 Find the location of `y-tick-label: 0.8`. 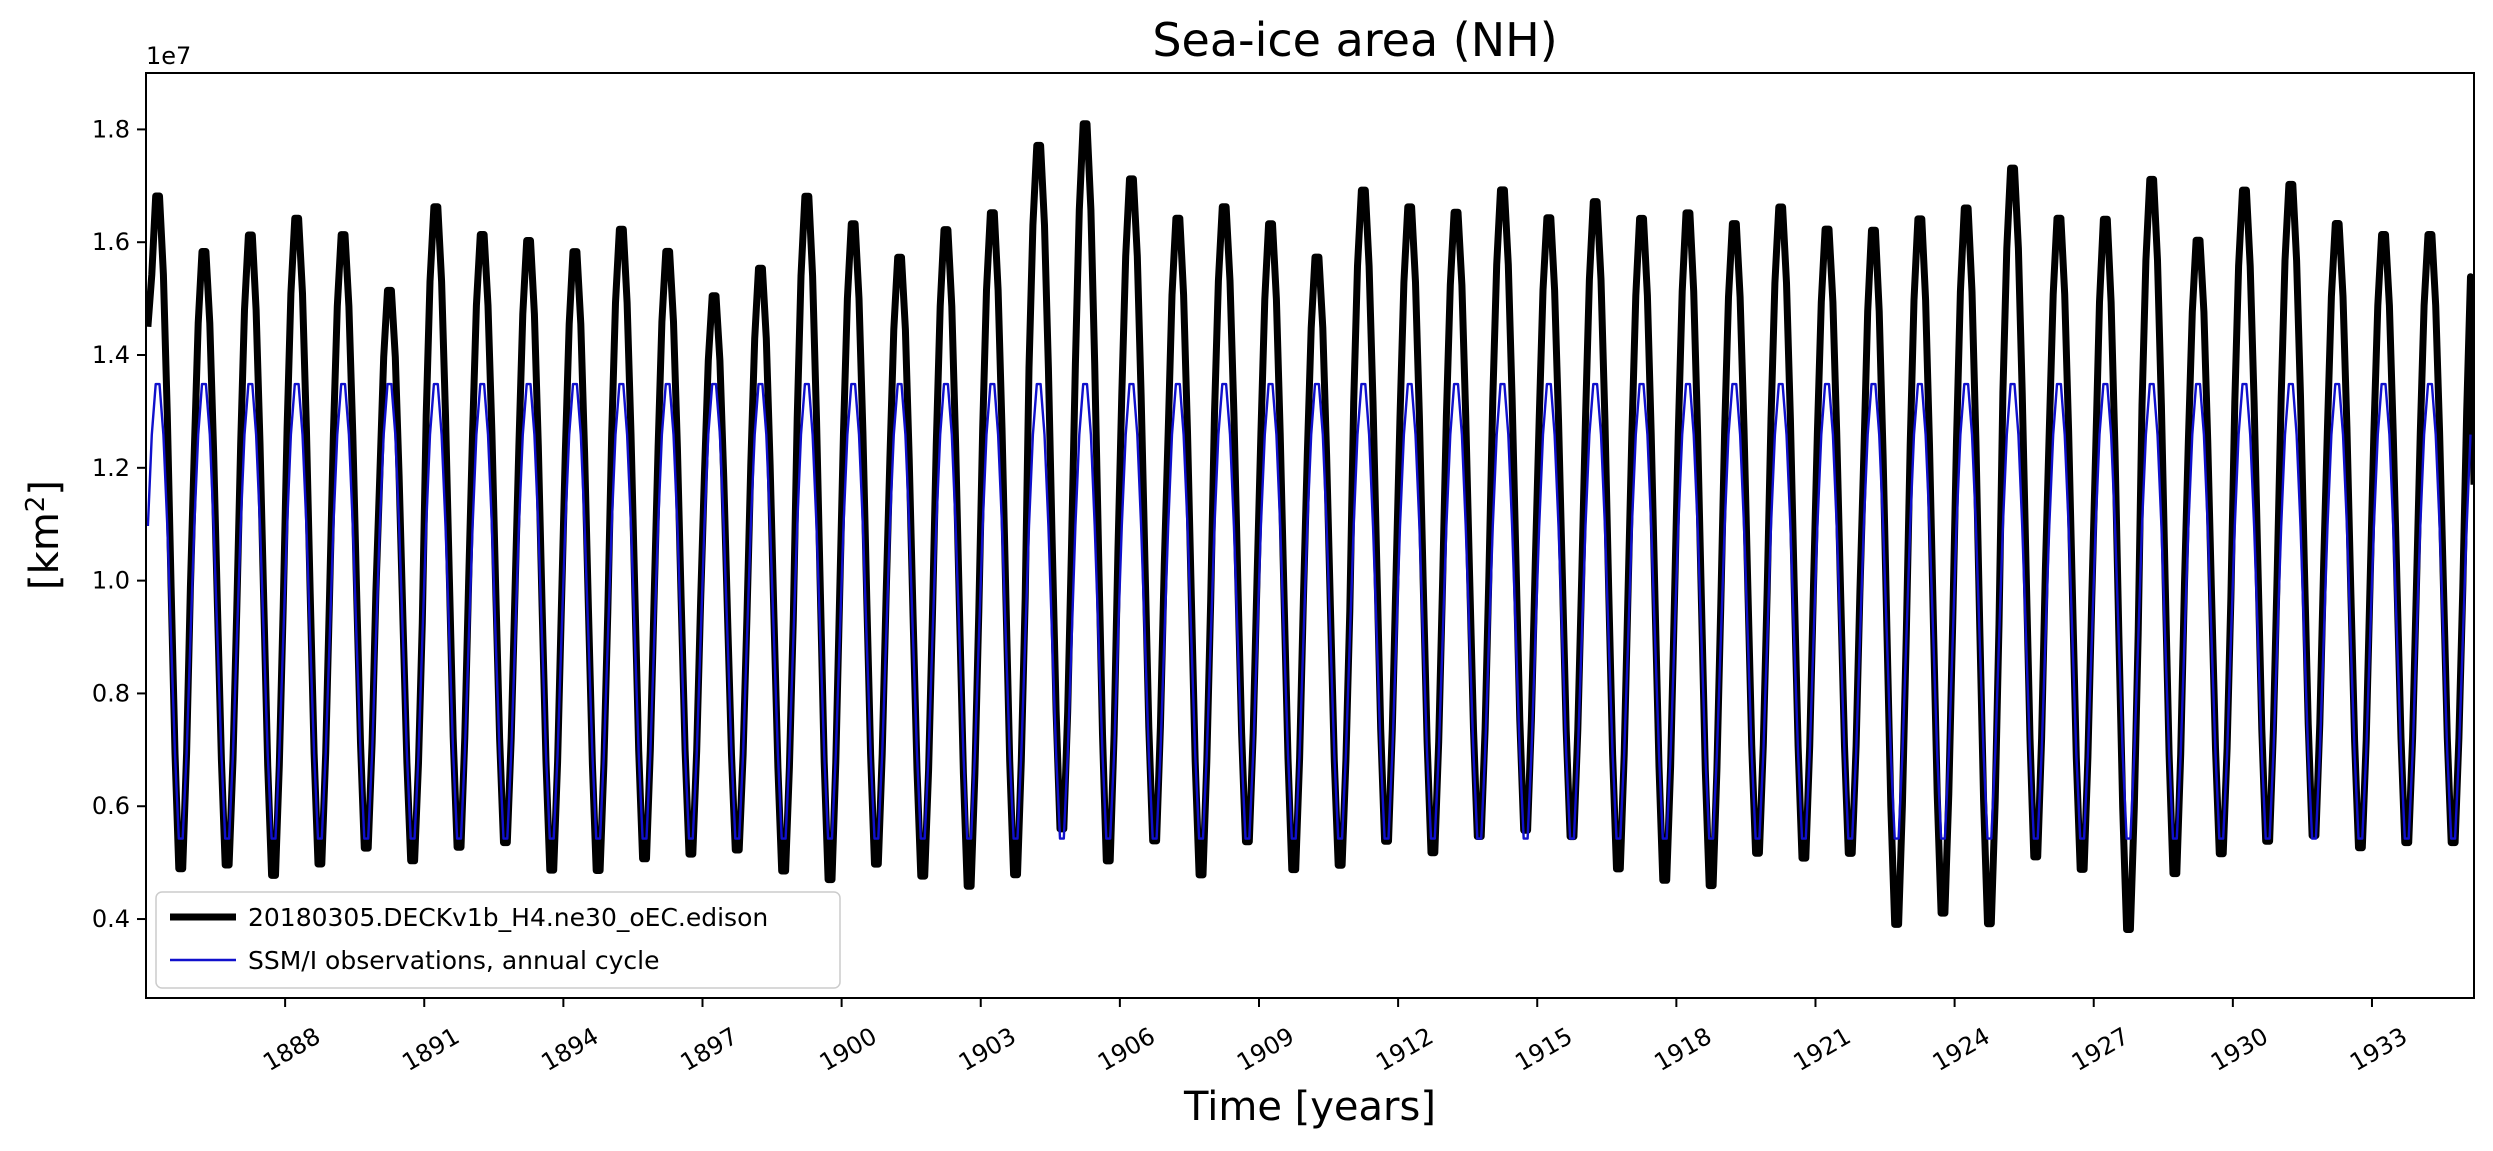

y-tick-label: 0.8 is located at coordinates (111, 693).